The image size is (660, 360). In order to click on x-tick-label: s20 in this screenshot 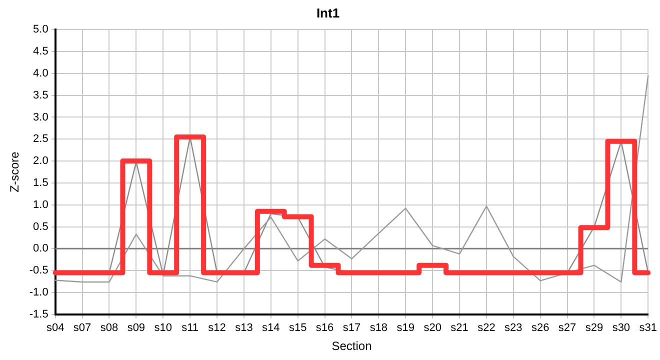, I will do `click(433, 328)`.